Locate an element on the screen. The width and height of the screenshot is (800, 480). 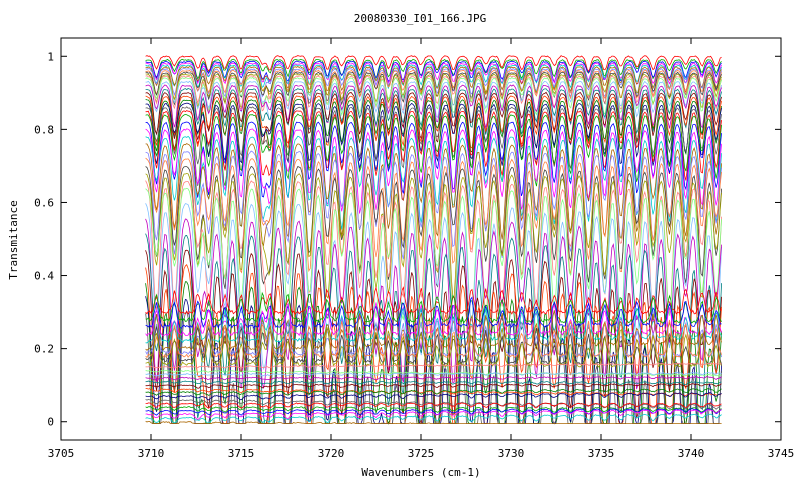
y-tick-label: 0 is located at coordinates (50, 422).